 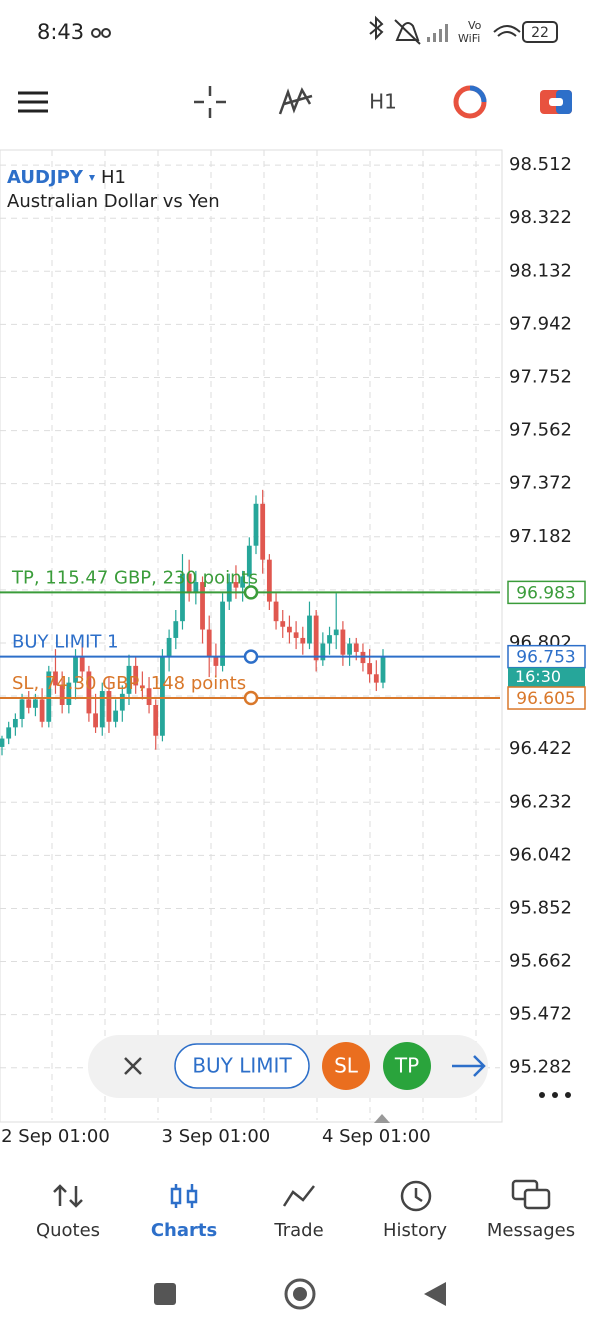 I want to click on y-tick-label: 95.282, so click(x=540, y=1067).